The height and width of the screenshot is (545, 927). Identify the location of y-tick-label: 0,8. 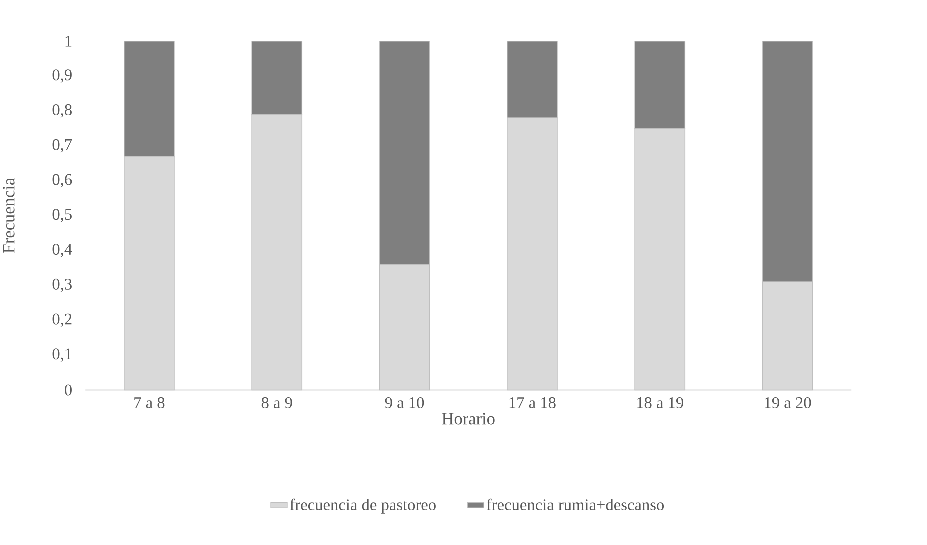
(62, 111).